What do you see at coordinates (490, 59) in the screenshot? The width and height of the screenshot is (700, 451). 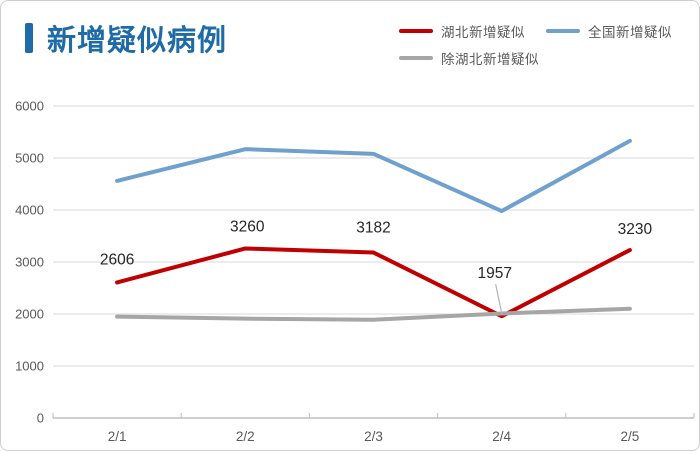 I see `legend-label-exhubei: 除湖北新增疑似` at bounding box center [490, 59].